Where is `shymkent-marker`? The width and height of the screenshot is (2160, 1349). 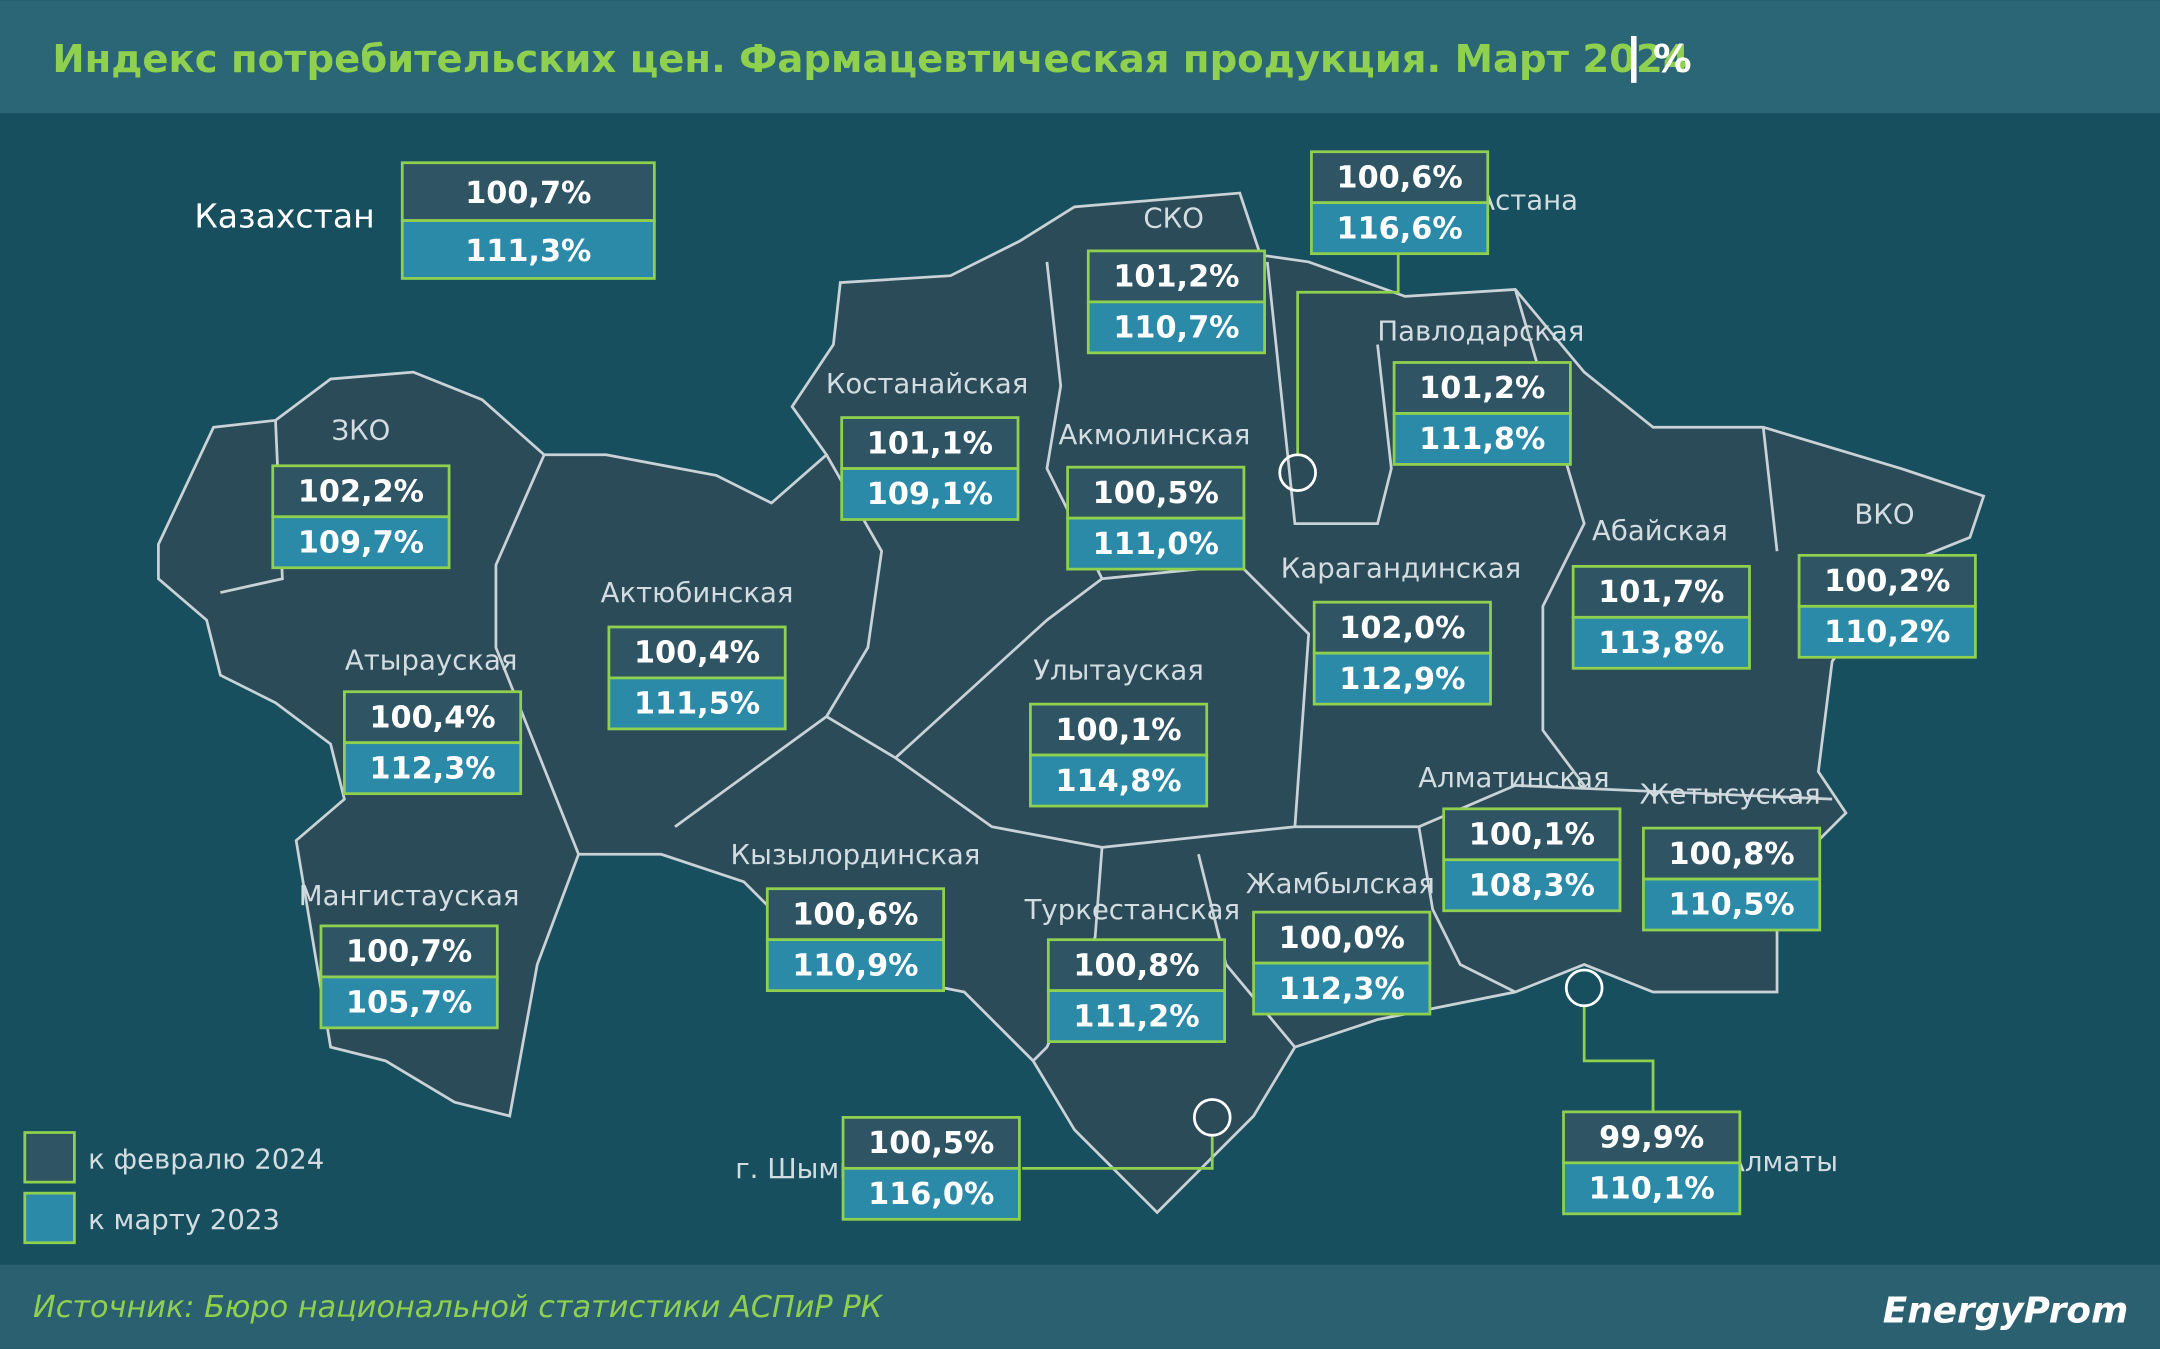
shymkent-marker is located at coordinates (1212, 1117).